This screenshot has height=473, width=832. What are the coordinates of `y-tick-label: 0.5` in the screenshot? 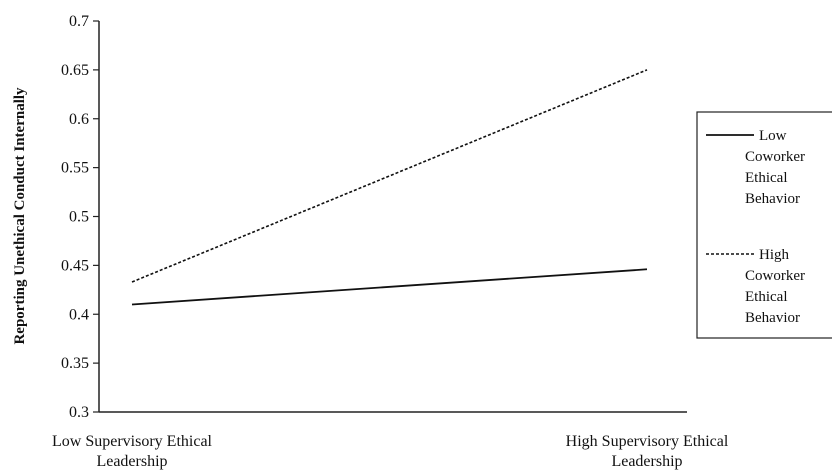 It's located at (79, 217).